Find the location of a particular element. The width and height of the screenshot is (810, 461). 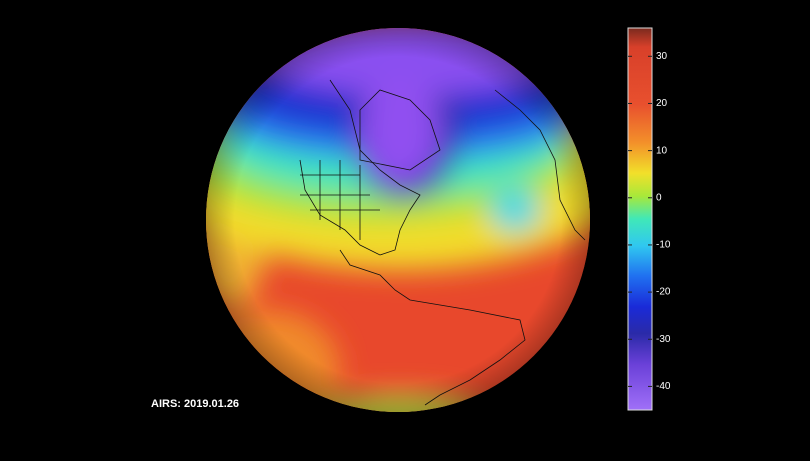

colorbar is located at coordinates (640, 219).